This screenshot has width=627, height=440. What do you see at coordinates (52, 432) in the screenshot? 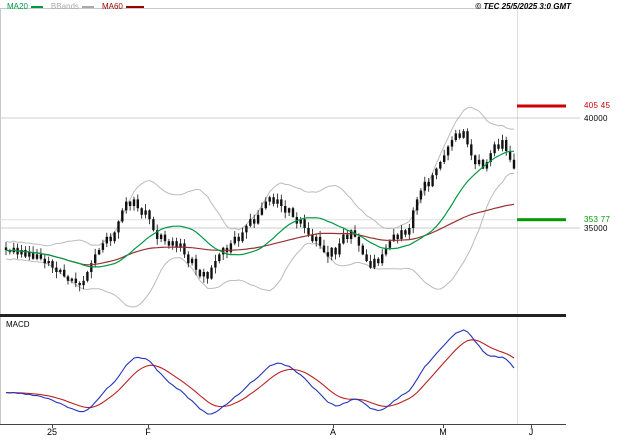
I see `x-axis-label-0: 25` at bounding box center [52, 432].